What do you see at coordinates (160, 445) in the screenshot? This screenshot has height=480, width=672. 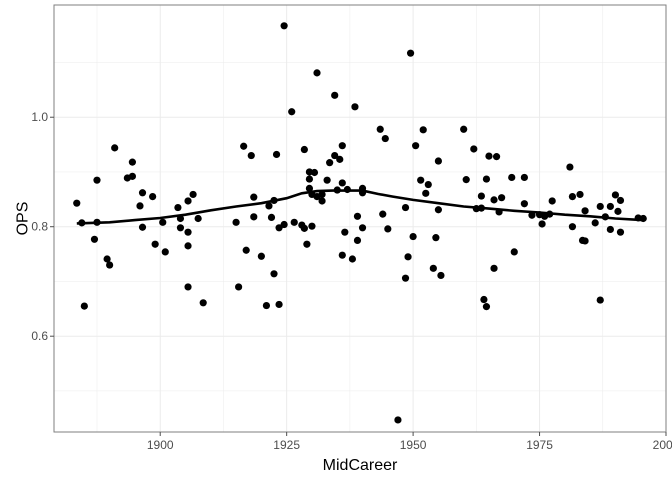 I see `x-tick-label: 1900` at bounding box center [160, 445].